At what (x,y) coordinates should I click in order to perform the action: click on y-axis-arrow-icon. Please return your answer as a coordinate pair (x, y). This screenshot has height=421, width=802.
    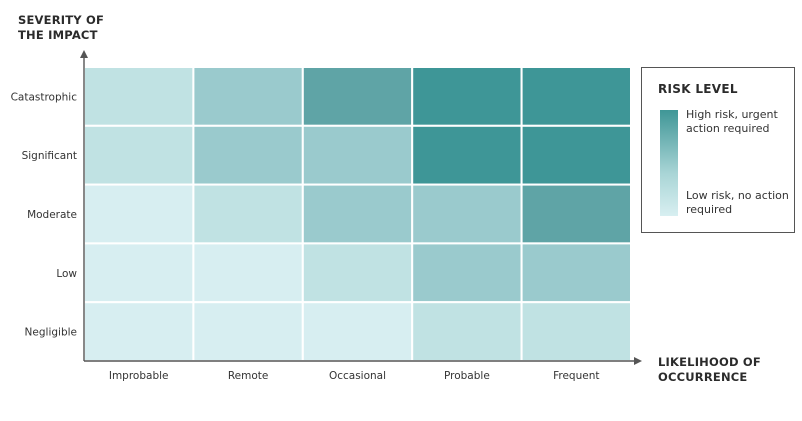
    Looking at the image, I should click on (84, 54).